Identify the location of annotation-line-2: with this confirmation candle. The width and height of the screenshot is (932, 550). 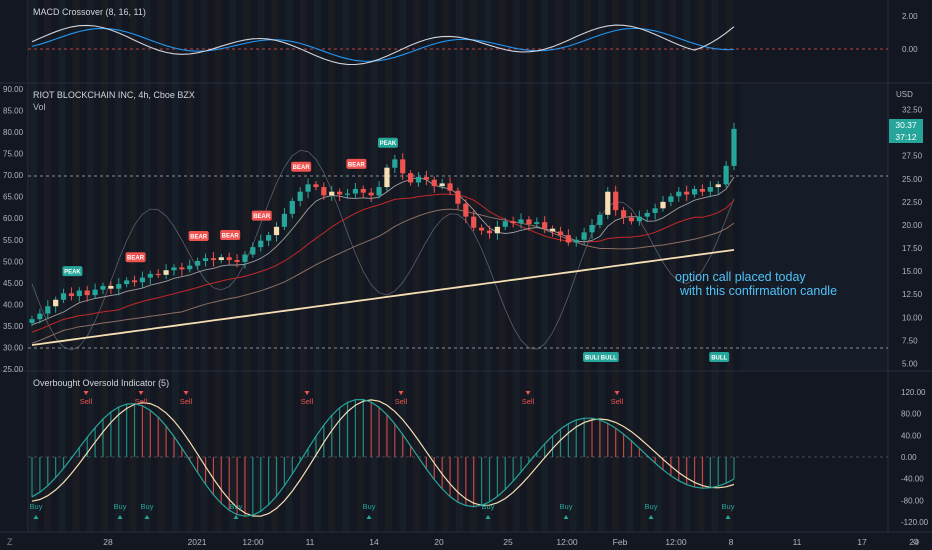
(758, 291).